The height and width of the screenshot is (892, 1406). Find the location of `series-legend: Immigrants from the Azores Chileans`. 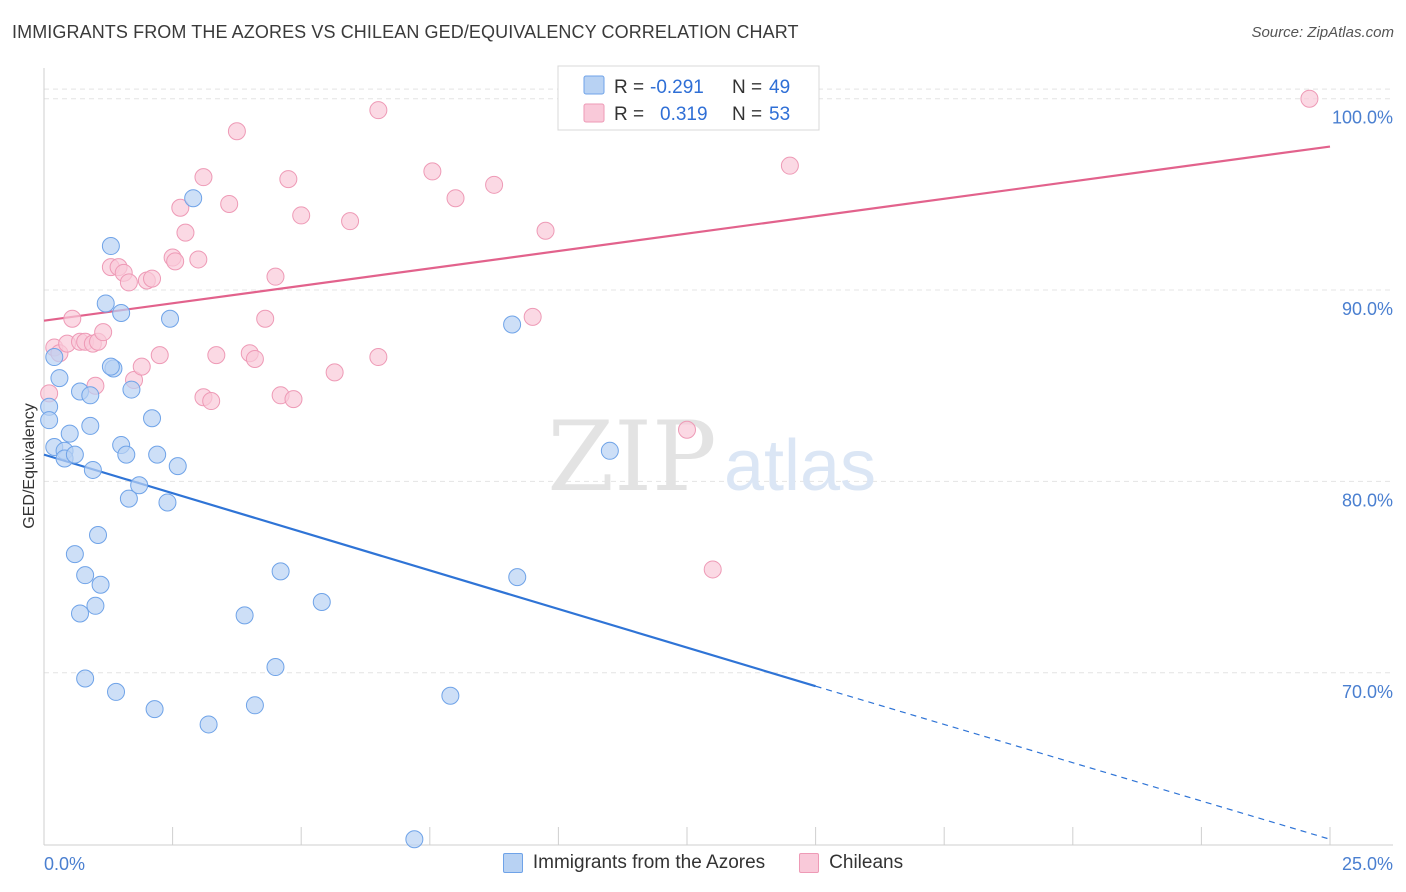

series-legend: Immigrants from the Azores Chileans is located at coordinates (703, 863).